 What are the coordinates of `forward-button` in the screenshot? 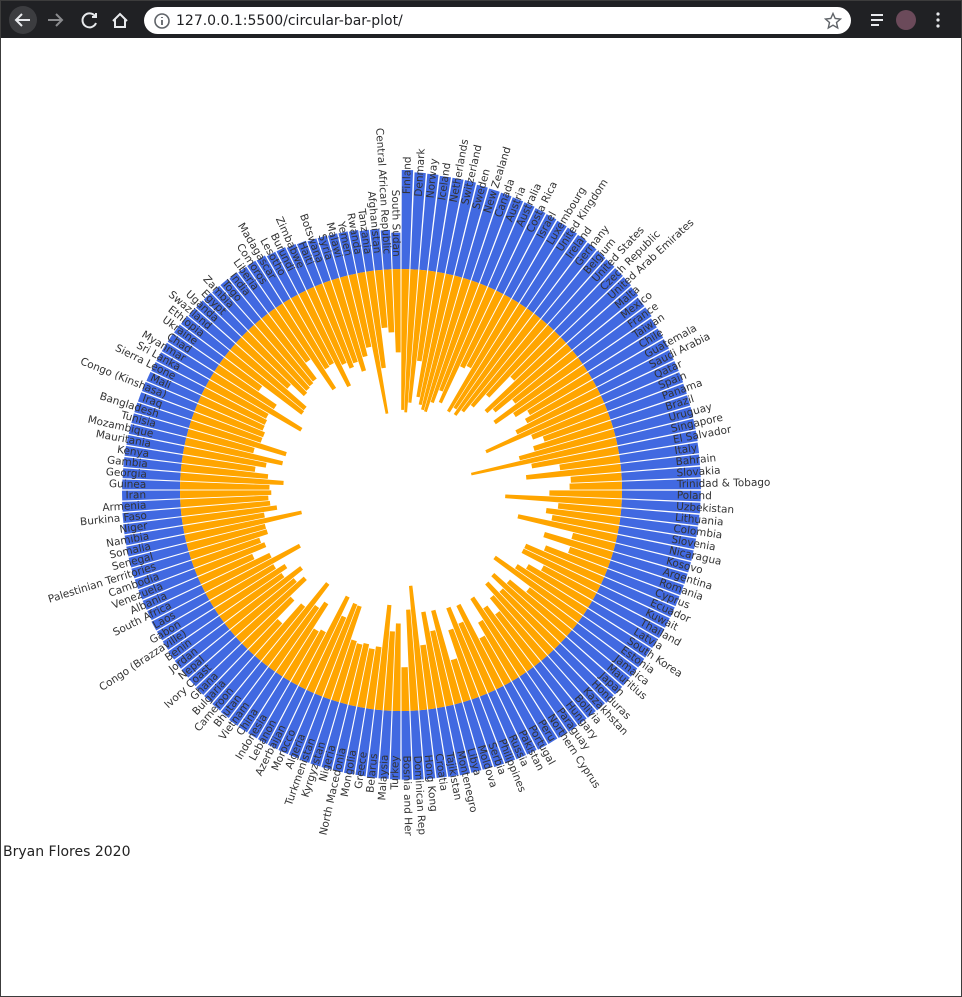 It's located at (56, 20).